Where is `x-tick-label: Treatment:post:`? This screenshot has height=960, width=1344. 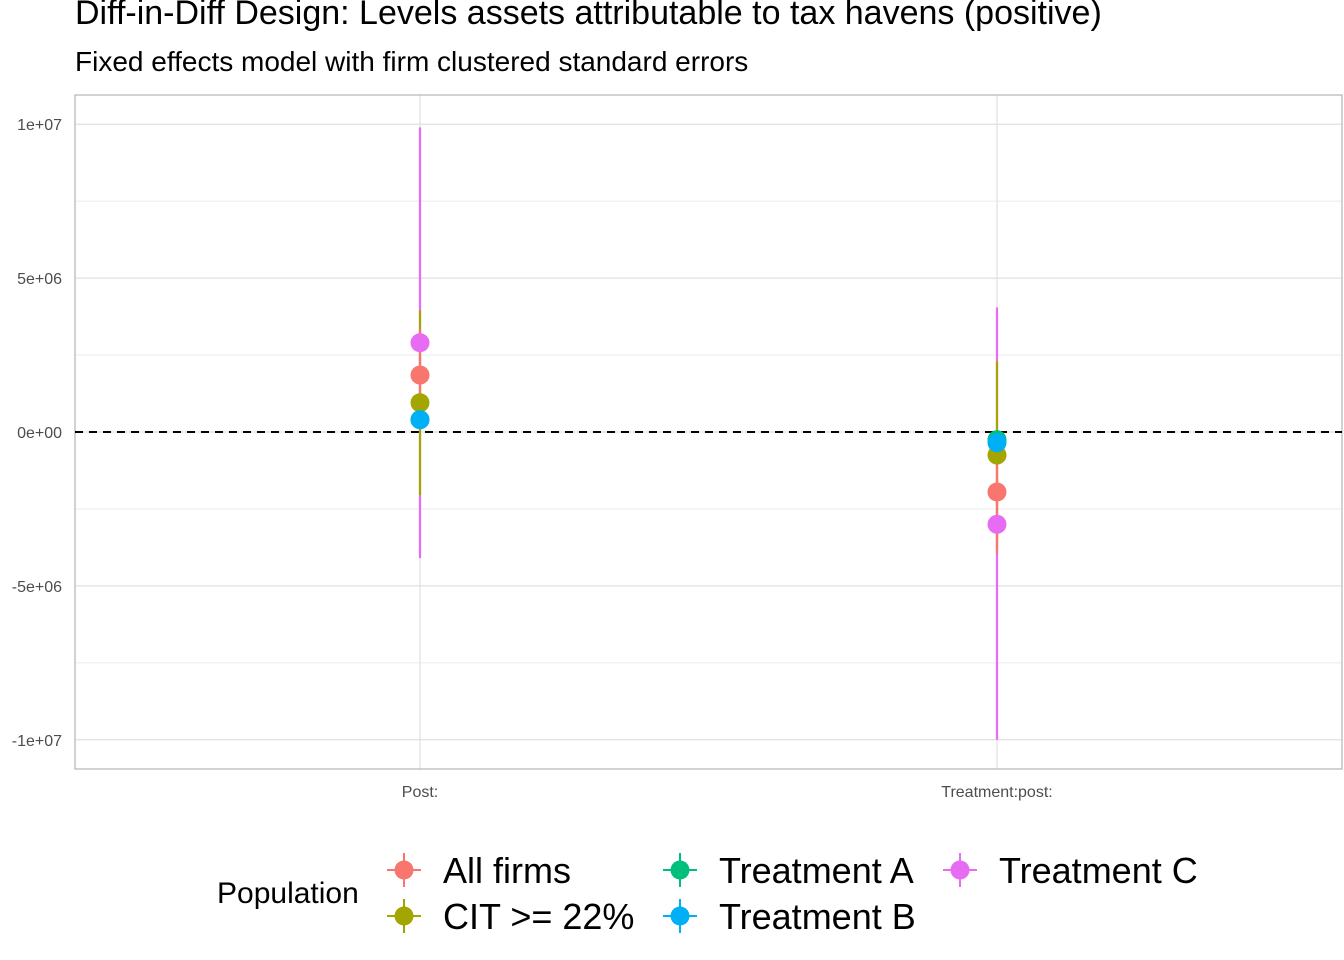 x-tick-label: Treatment:post: is located at coordinates (996, 792).